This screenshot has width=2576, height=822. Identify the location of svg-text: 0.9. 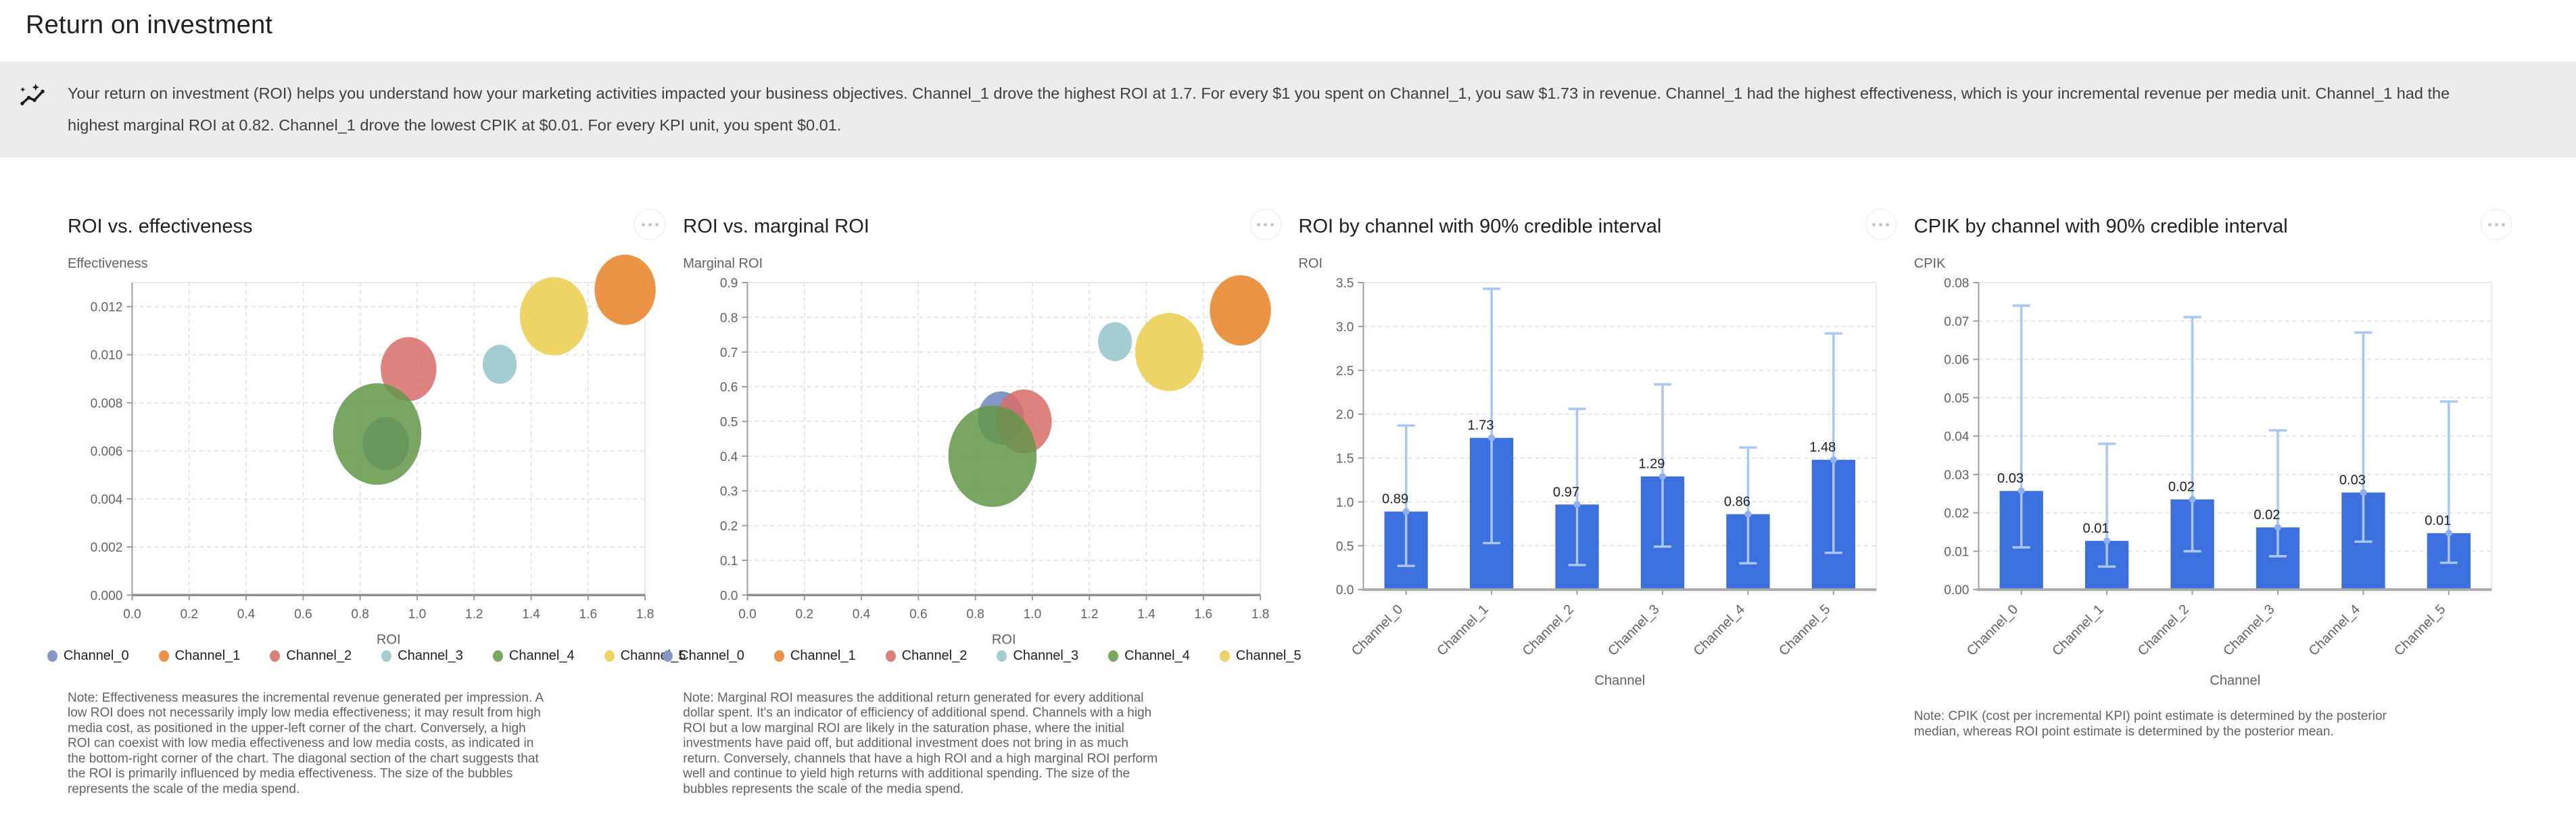
(729, 283).